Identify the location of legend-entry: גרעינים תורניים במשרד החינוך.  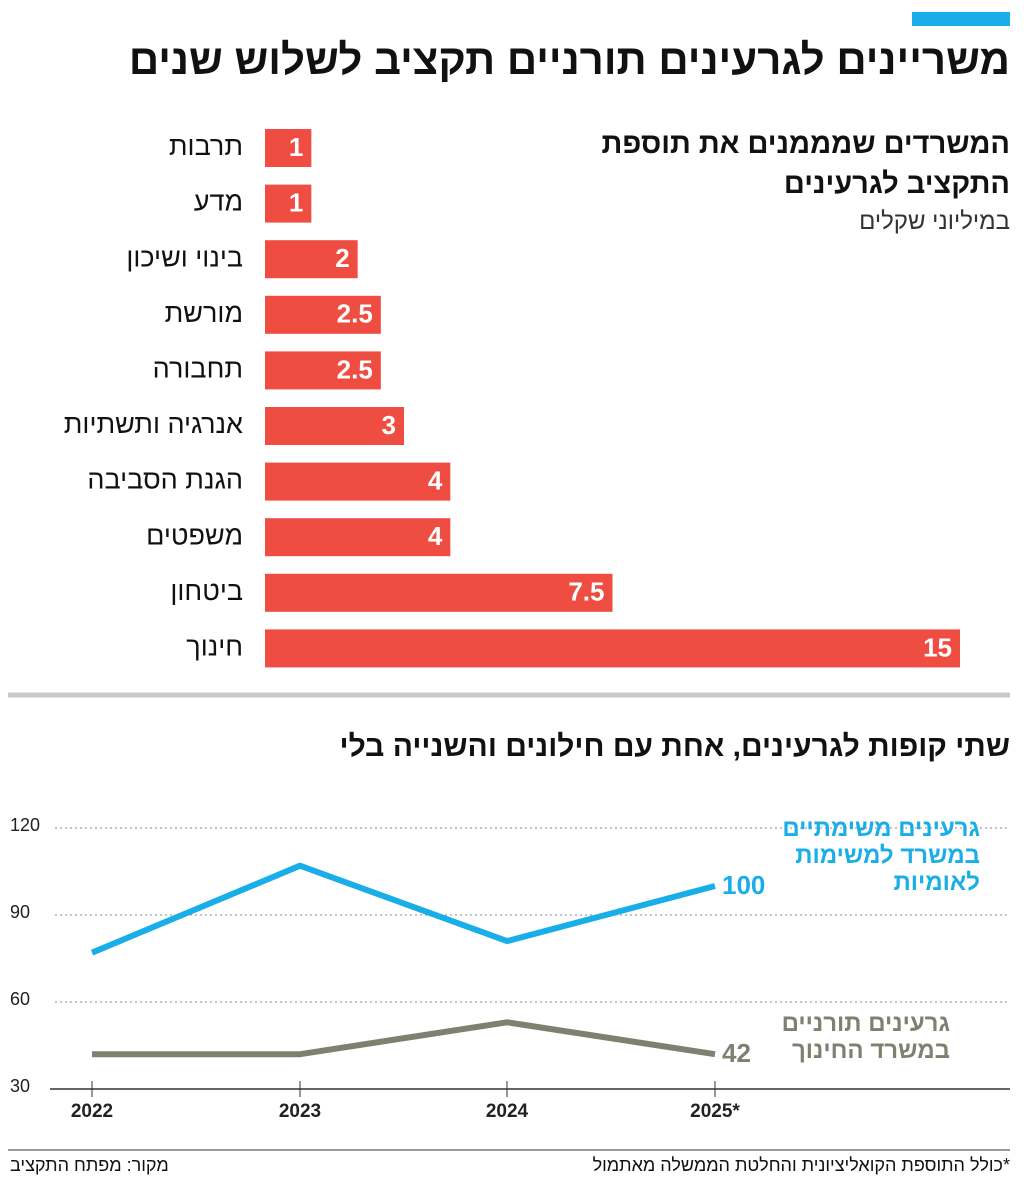
(865, 1037).